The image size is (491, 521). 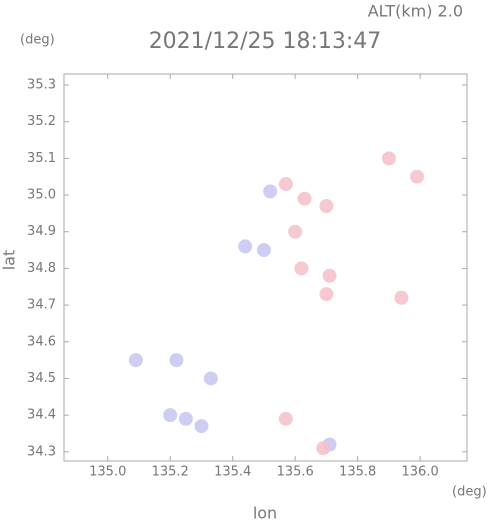 I want to click on y-tick-label: 35.2, so click(x=41, y=121).